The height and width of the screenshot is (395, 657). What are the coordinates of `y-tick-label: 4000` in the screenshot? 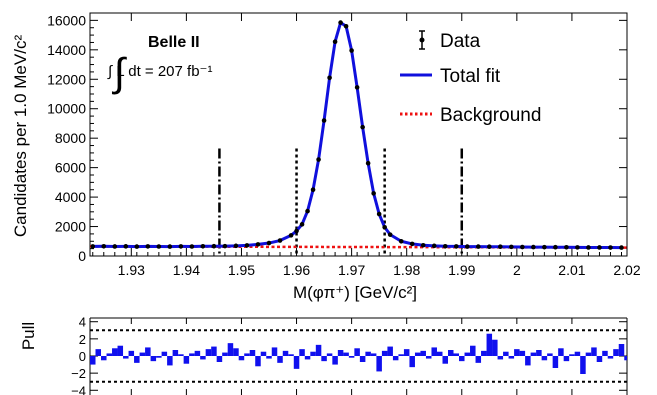 It's located at (70, 197).